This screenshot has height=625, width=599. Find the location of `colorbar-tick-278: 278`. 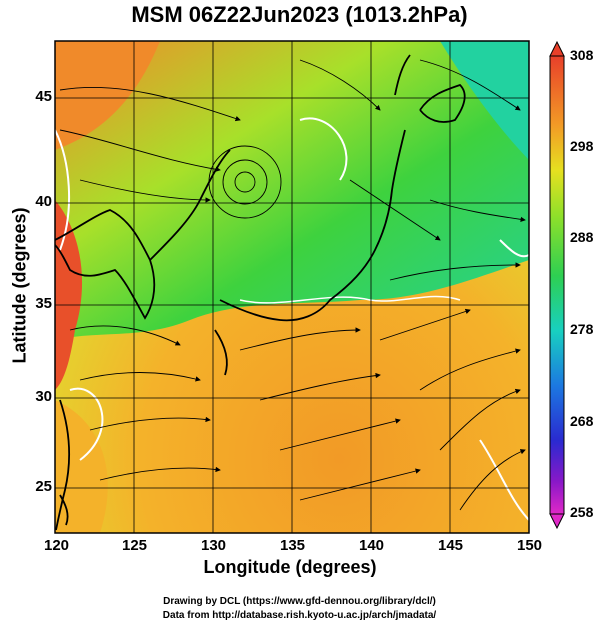

colorbar-tick-278: 278 is located at coordinates (582, 329).